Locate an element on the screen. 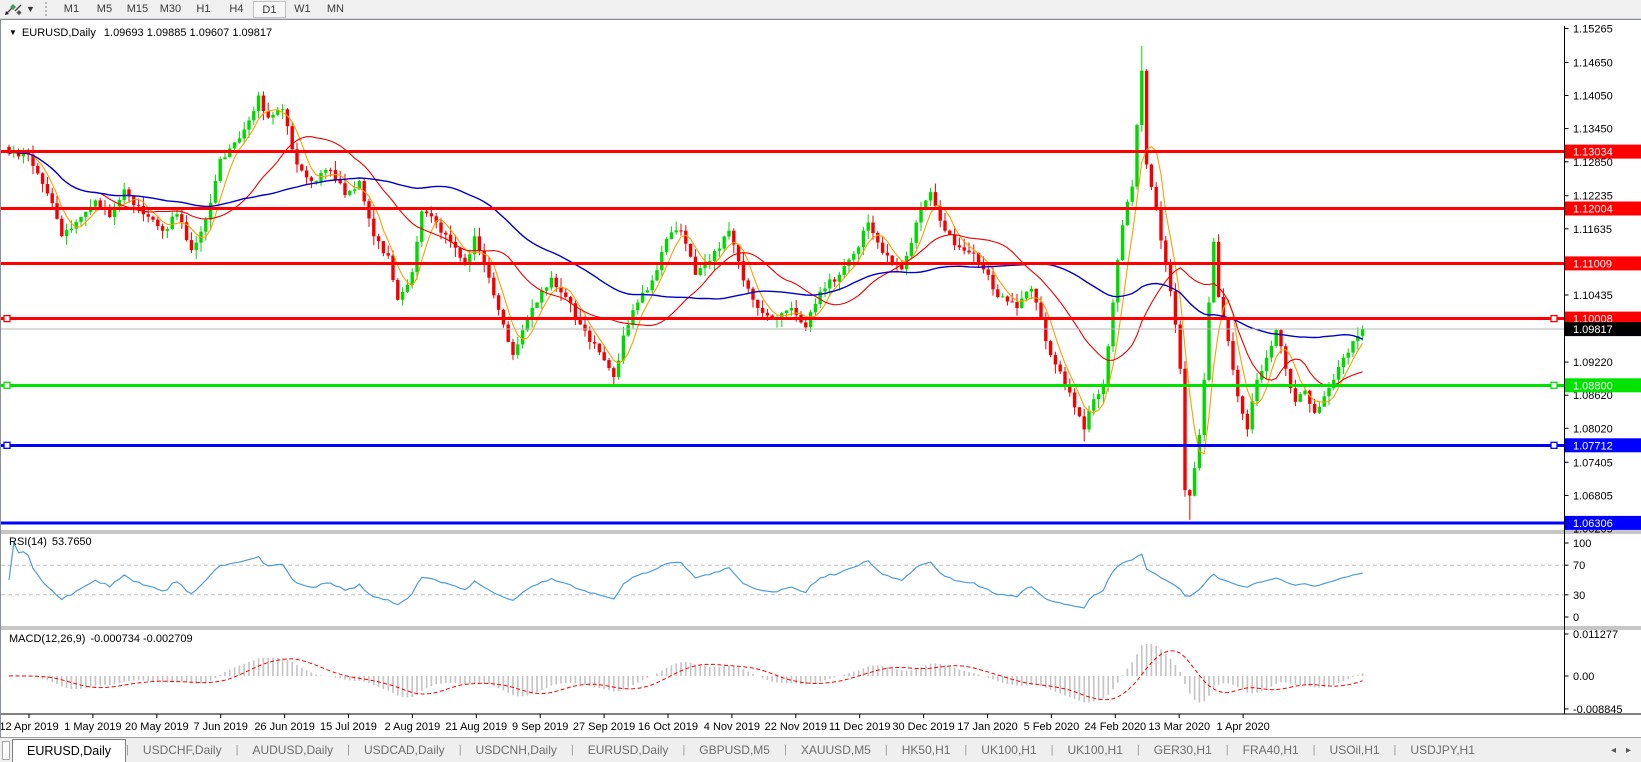 The width and height of the screenshot is (1641, 762). svg-text: 1 Apr 2020 is located at coordinates (1242, 727).